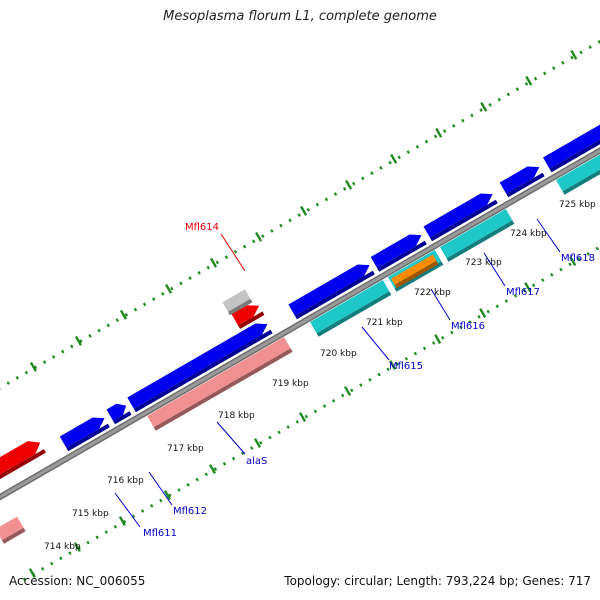  I want to click on scale-label-717-kbp: 717 kbp, so click(185, 449).